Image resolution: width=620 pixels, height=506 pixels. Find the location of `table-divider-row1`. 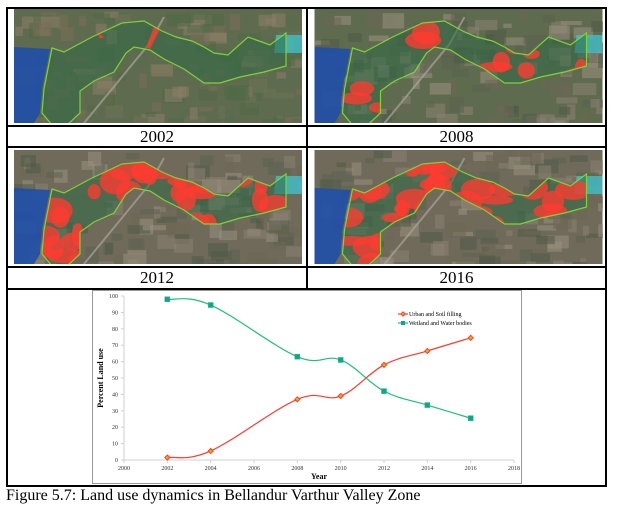

table-divider-row1 is located at coordinates (306, 126).